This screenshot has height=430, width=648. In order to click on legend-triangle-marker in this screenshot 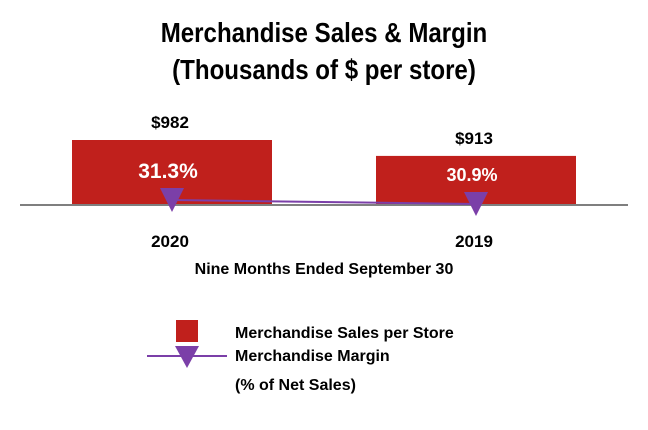, I will do `click(187, 357)`.